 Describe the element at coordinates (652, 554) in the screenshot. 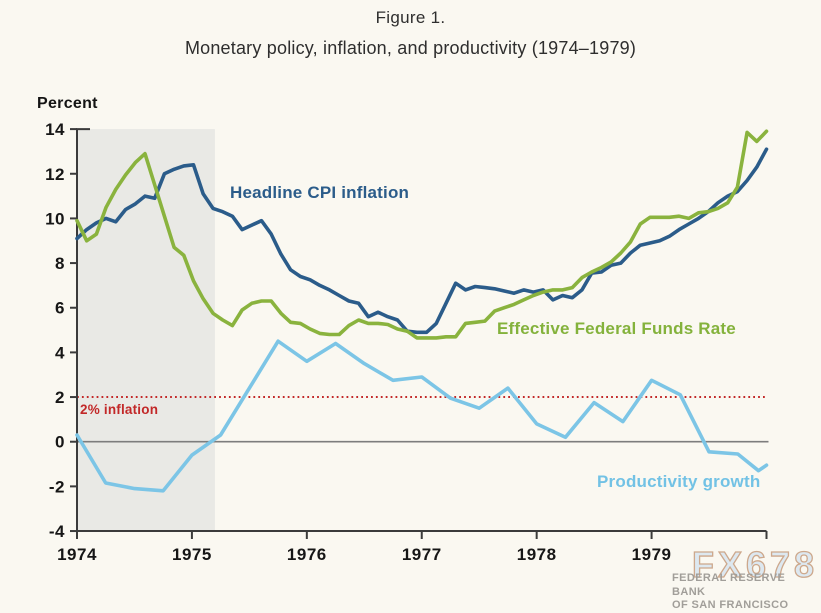

I see `x-axis-tick-label: 1979` at that location.